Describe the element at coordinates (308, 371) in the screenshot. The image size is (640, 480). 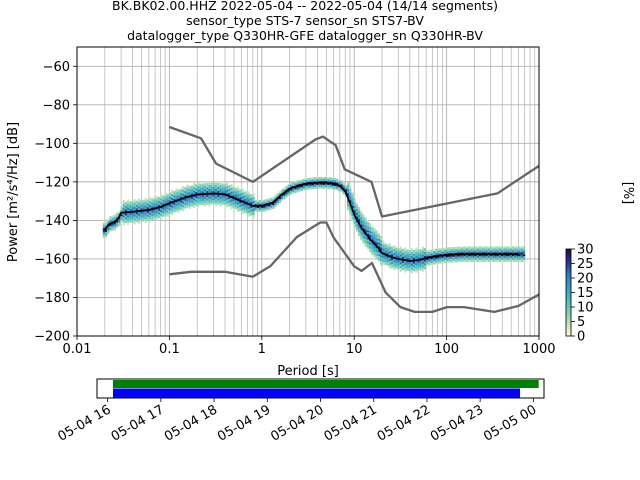
I see `x-axis-label: Period [s]` at that location.